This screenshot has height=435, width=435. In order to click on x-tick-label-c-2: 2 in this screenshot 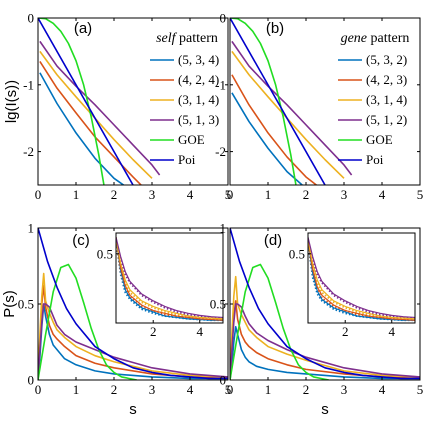, I will do `click(114, 389)`.